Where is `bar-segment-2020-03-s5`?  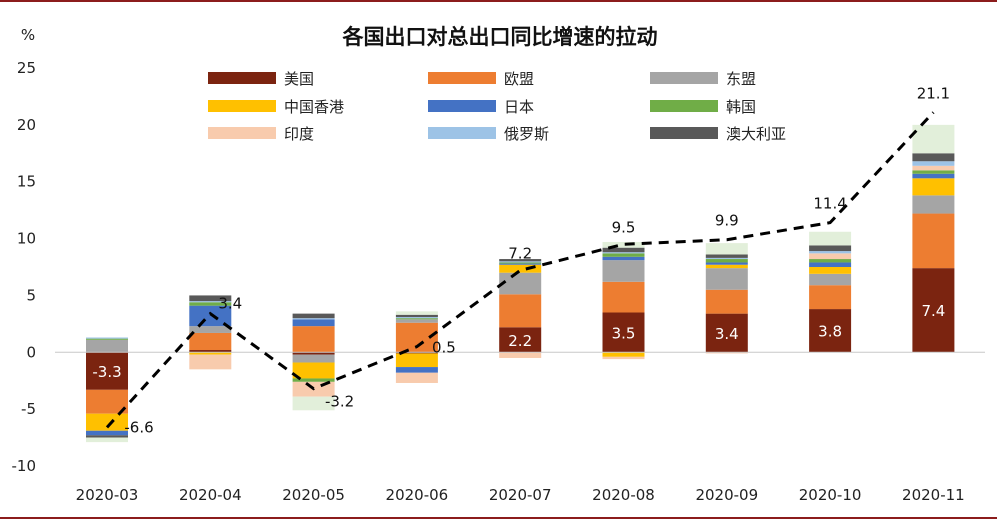 bar-segment-2020-03-s5 is located at coordinates (107, 339).